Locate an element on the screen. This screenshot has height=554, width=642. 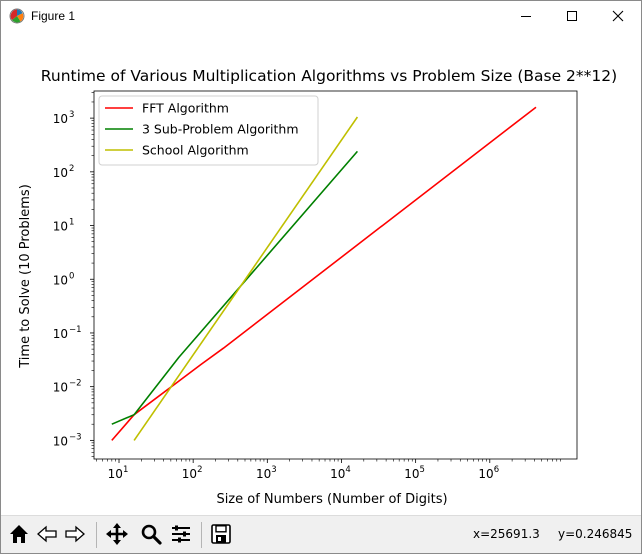
y-axis: 10⁻³ 10⁻² 10⁻¹ 10⁰ 10¹ 10² 10³ is located at coordinates (73, 274).